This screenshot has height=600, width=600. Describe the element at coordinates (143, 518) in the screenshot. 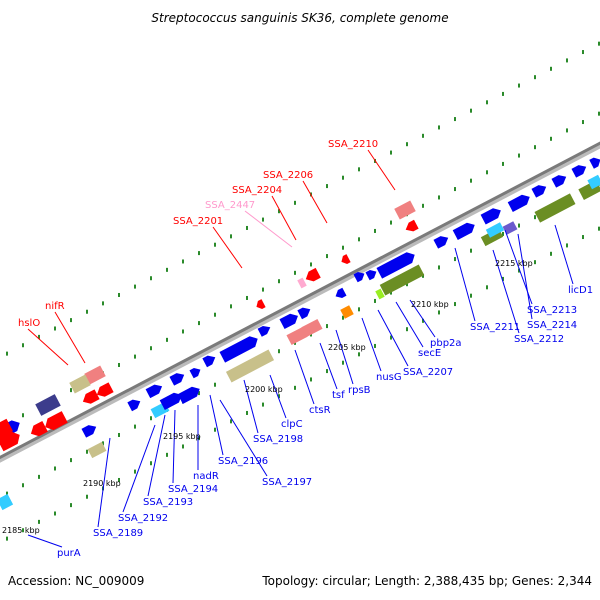

I see `gene-label: SSA_2192` at that location.